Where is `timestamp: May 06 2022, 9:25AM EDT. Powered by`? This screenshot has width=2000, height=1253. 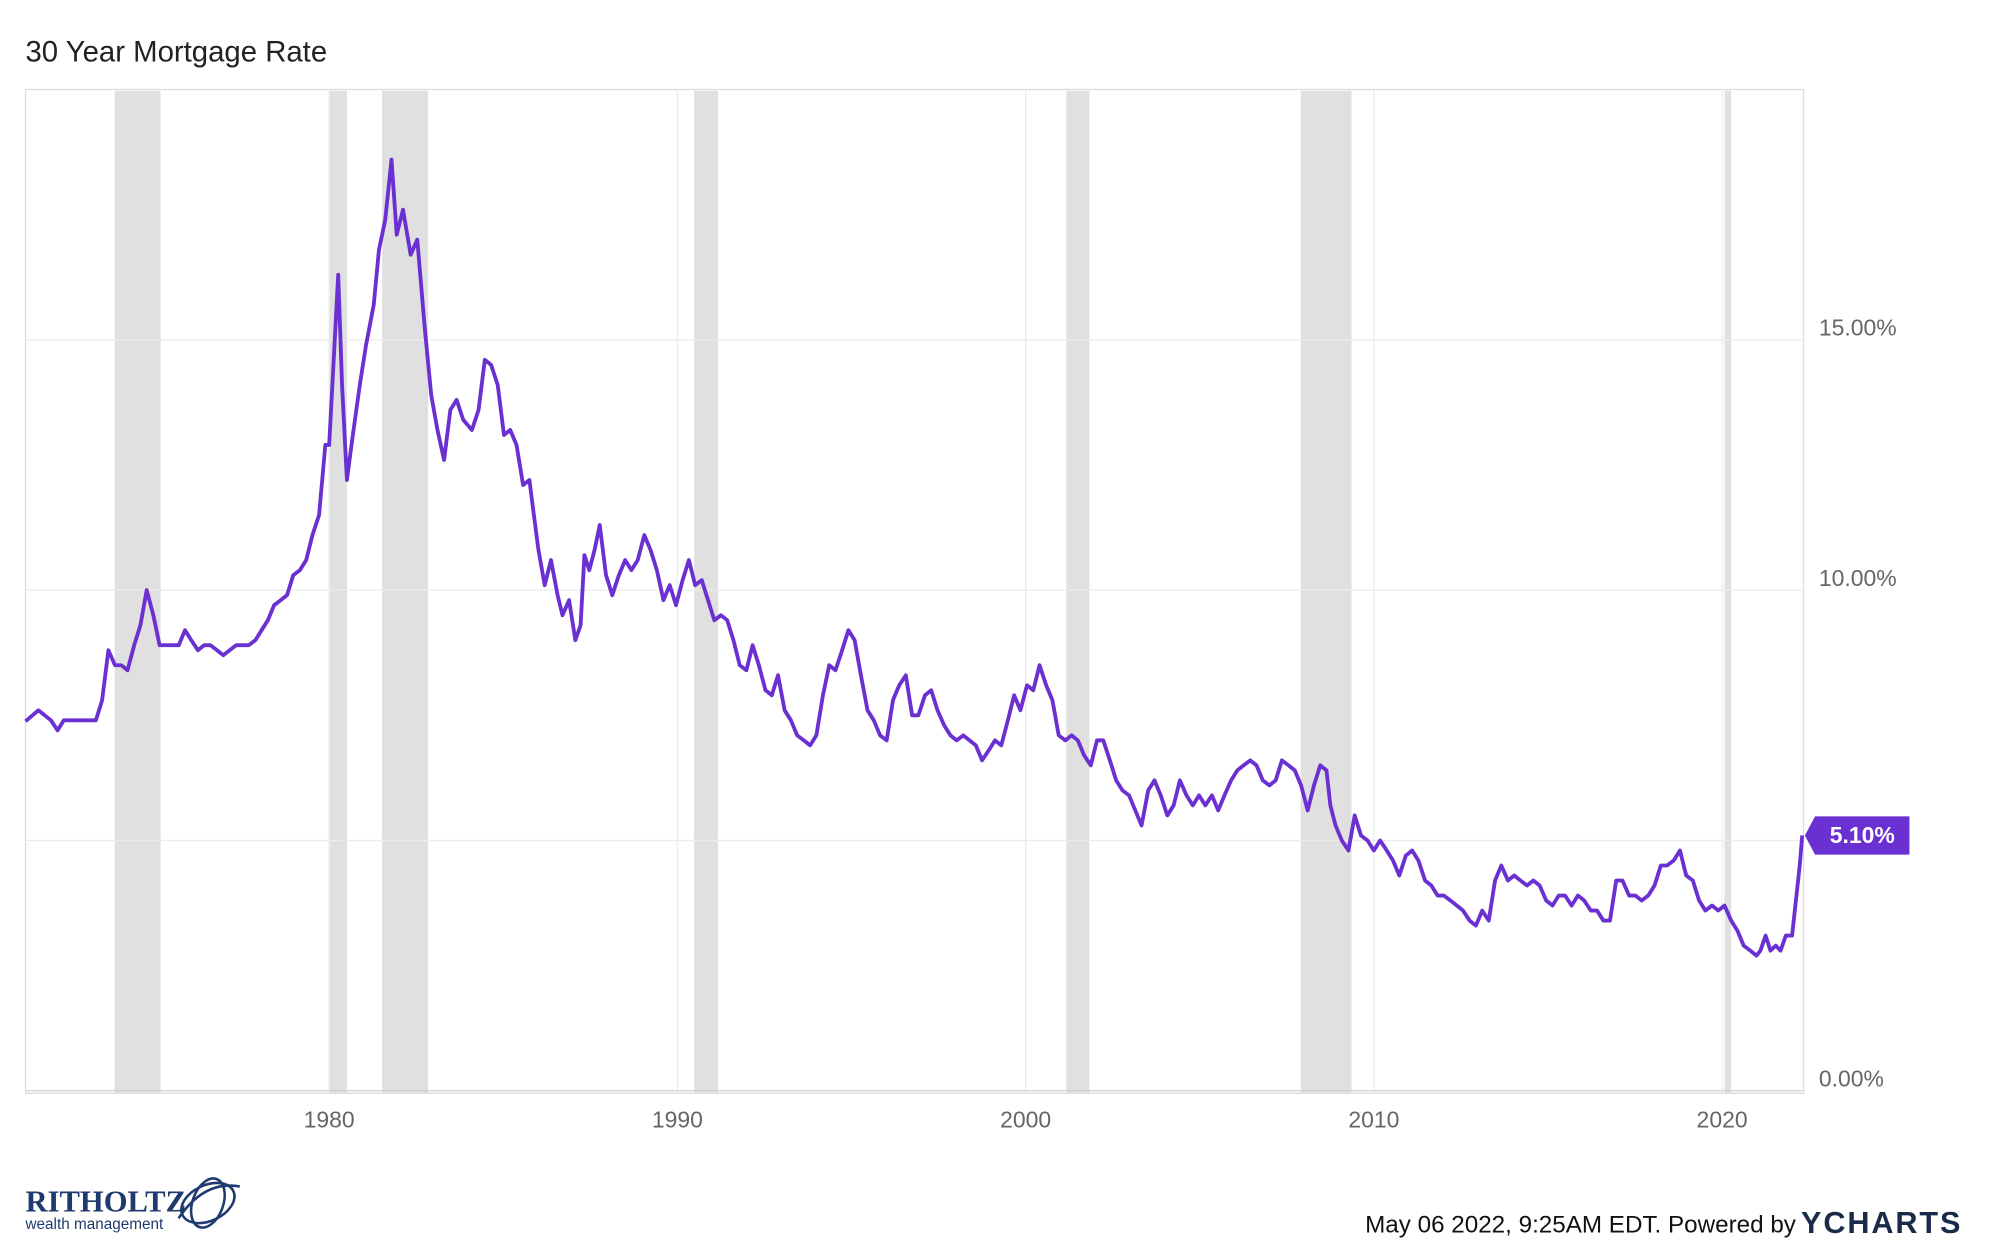
timestamp: May 06 2022, 9:25AM EDT. Powered by is located at coordinates (1581, 1224).